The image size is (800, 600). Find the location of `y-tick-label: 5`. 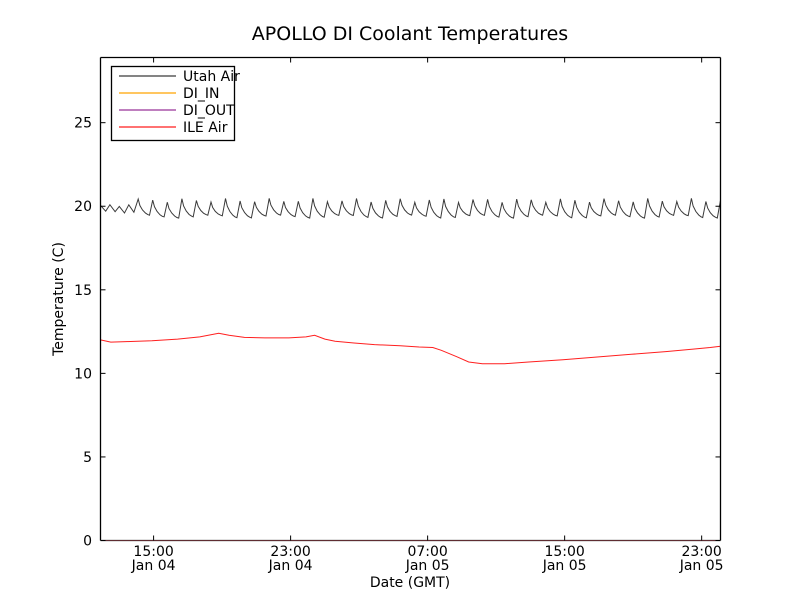

y-tick-label: 5 is located at coordinates (87, 458).